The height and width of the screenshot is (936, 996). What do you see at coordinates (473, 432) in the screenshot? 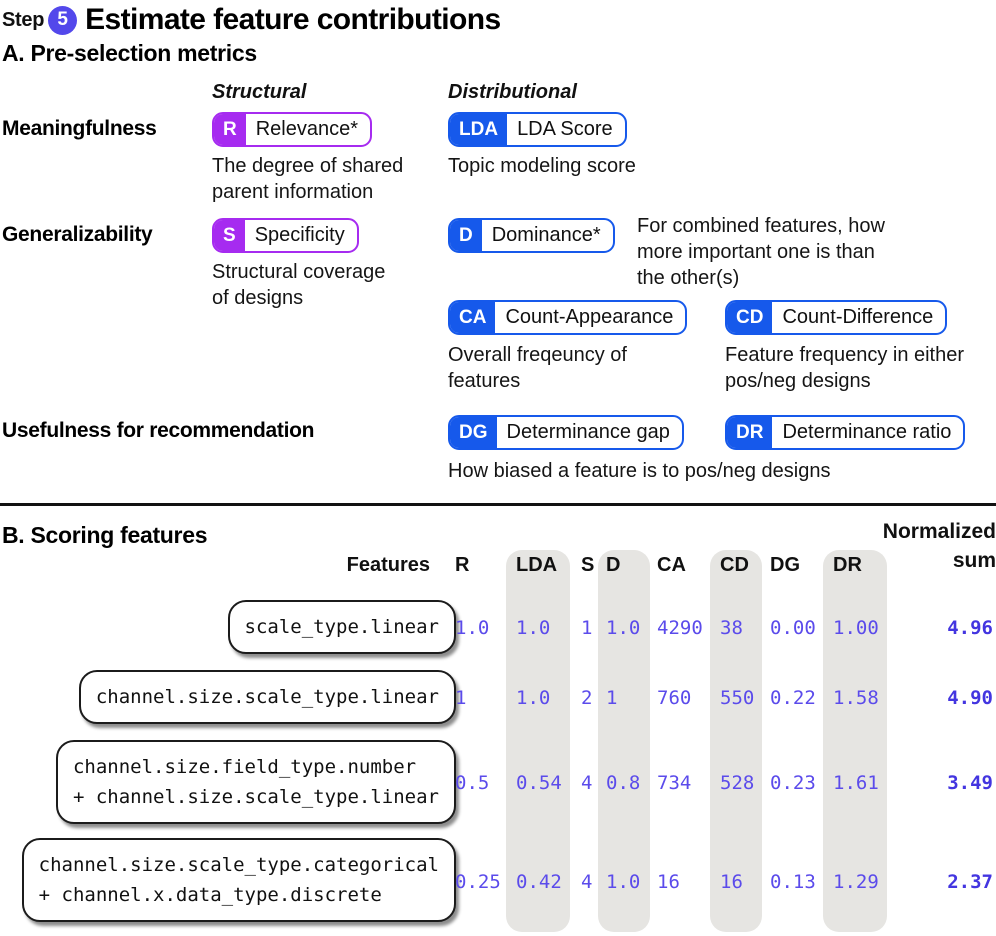
I see `determinance-gap-tag: DG` at bounding box center [473, 432].